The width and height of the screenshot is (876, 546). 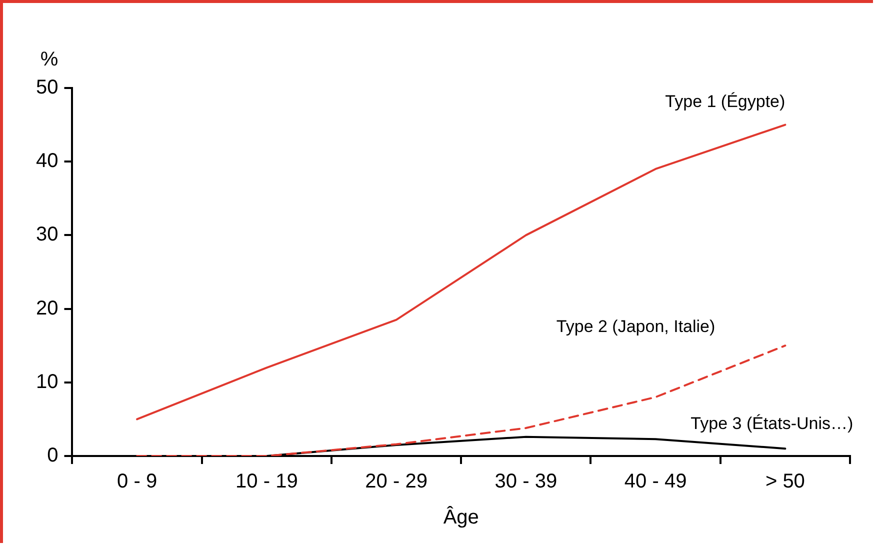 What do you see at coordinates (655, 481) in the screenshot?
I see `x-tick-label: 40 - 49` at bounding box center [655, 481].